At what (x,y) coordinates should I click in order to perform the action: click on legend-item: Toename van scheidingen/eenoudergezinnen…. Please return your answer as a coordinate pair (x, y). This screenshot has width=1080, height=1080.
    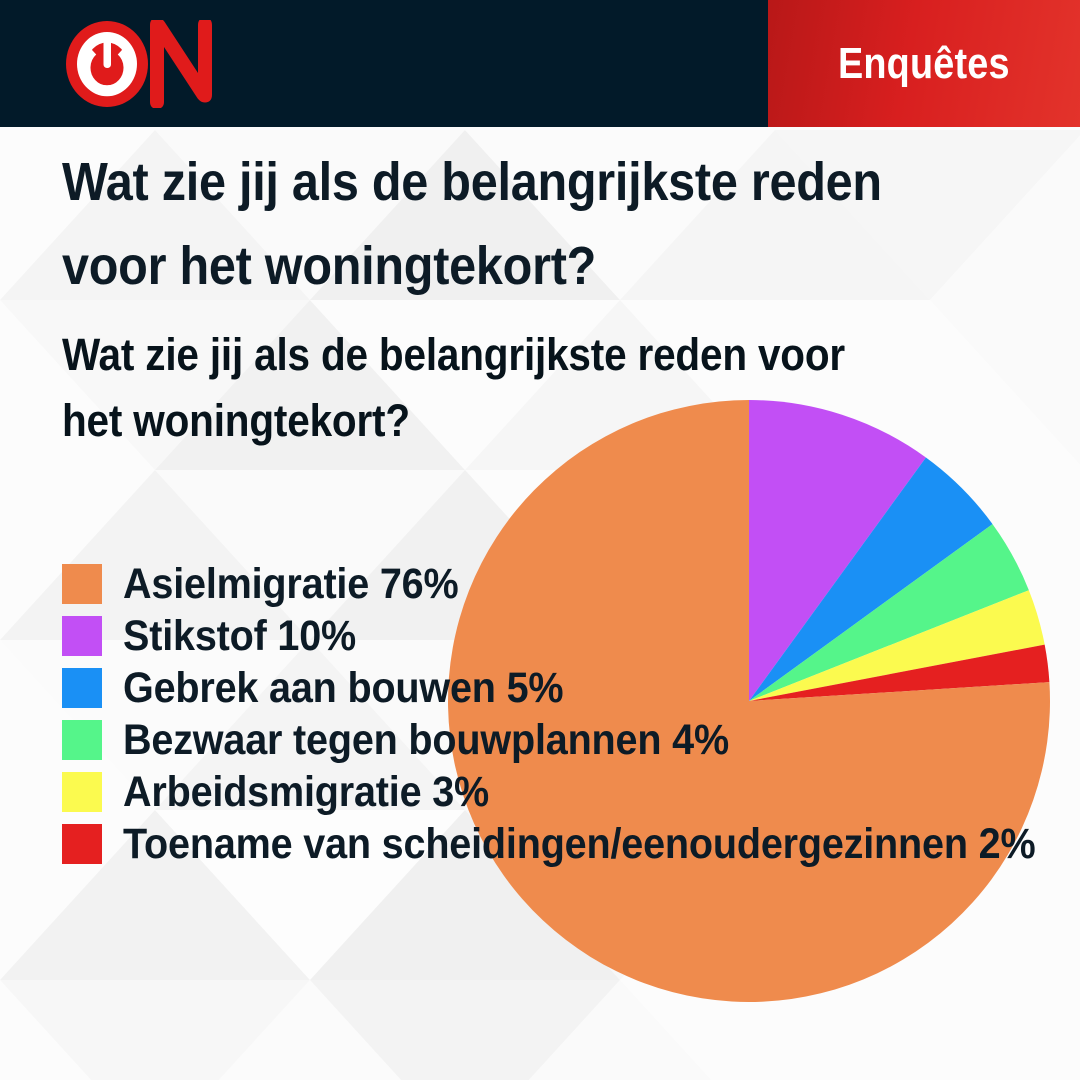
    Looking at the image, I should click on (571, 844).